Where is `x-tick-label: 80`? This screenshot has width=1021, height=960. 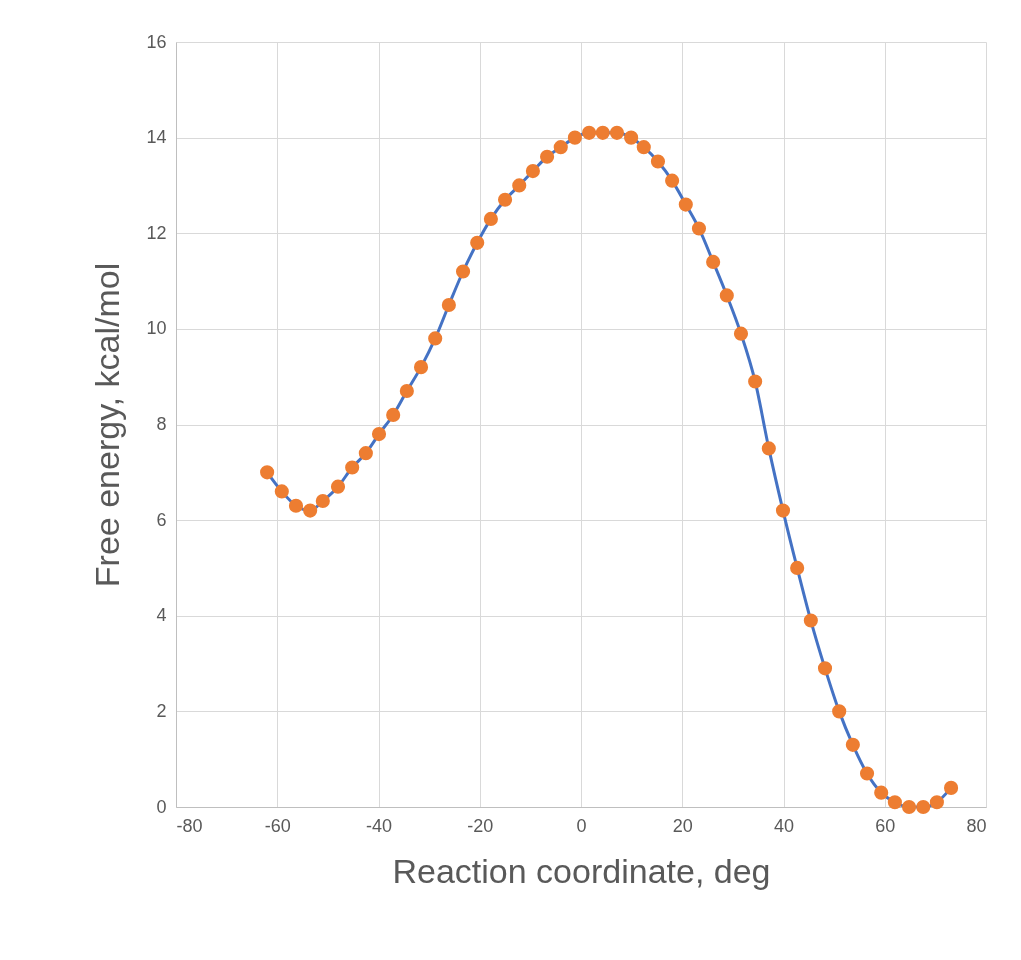 x-tick-label: 80 is located at coordinates (976, 825).